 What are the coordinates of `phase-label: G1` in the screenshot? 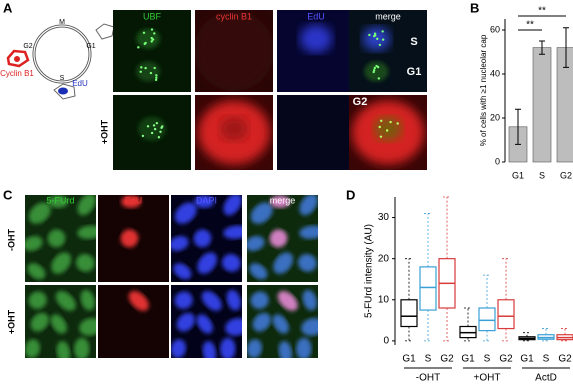 It's located at (90, 46).